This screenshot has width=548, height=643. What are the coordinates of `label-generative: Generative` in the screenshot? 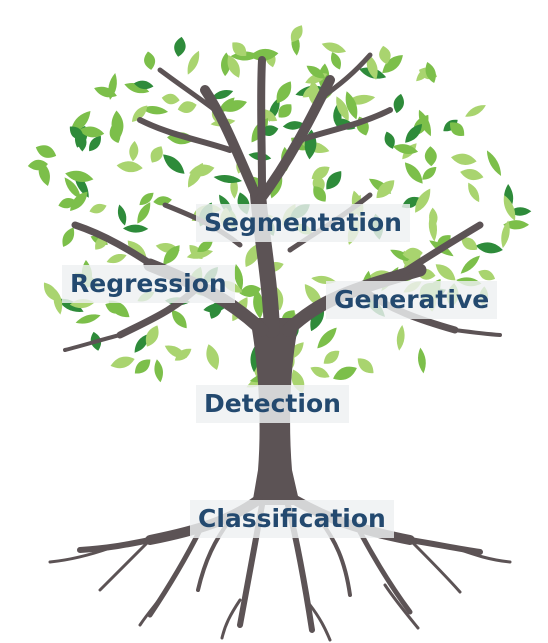 It's located at (412, 300).